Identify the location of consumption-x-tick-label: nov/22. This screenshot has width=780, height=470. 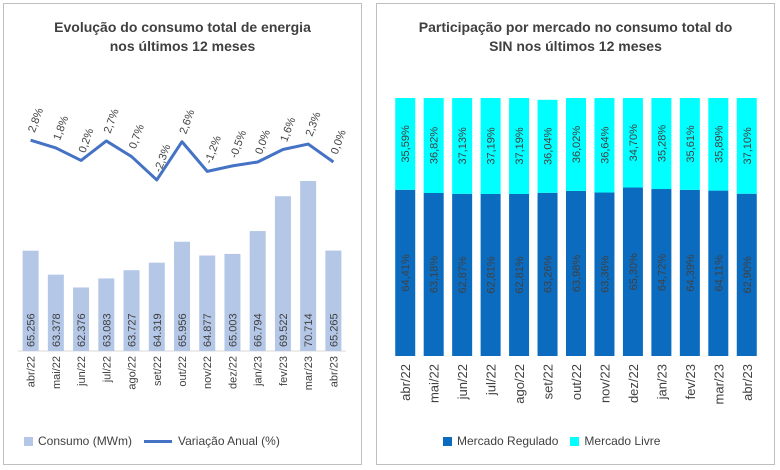
(208, 372).